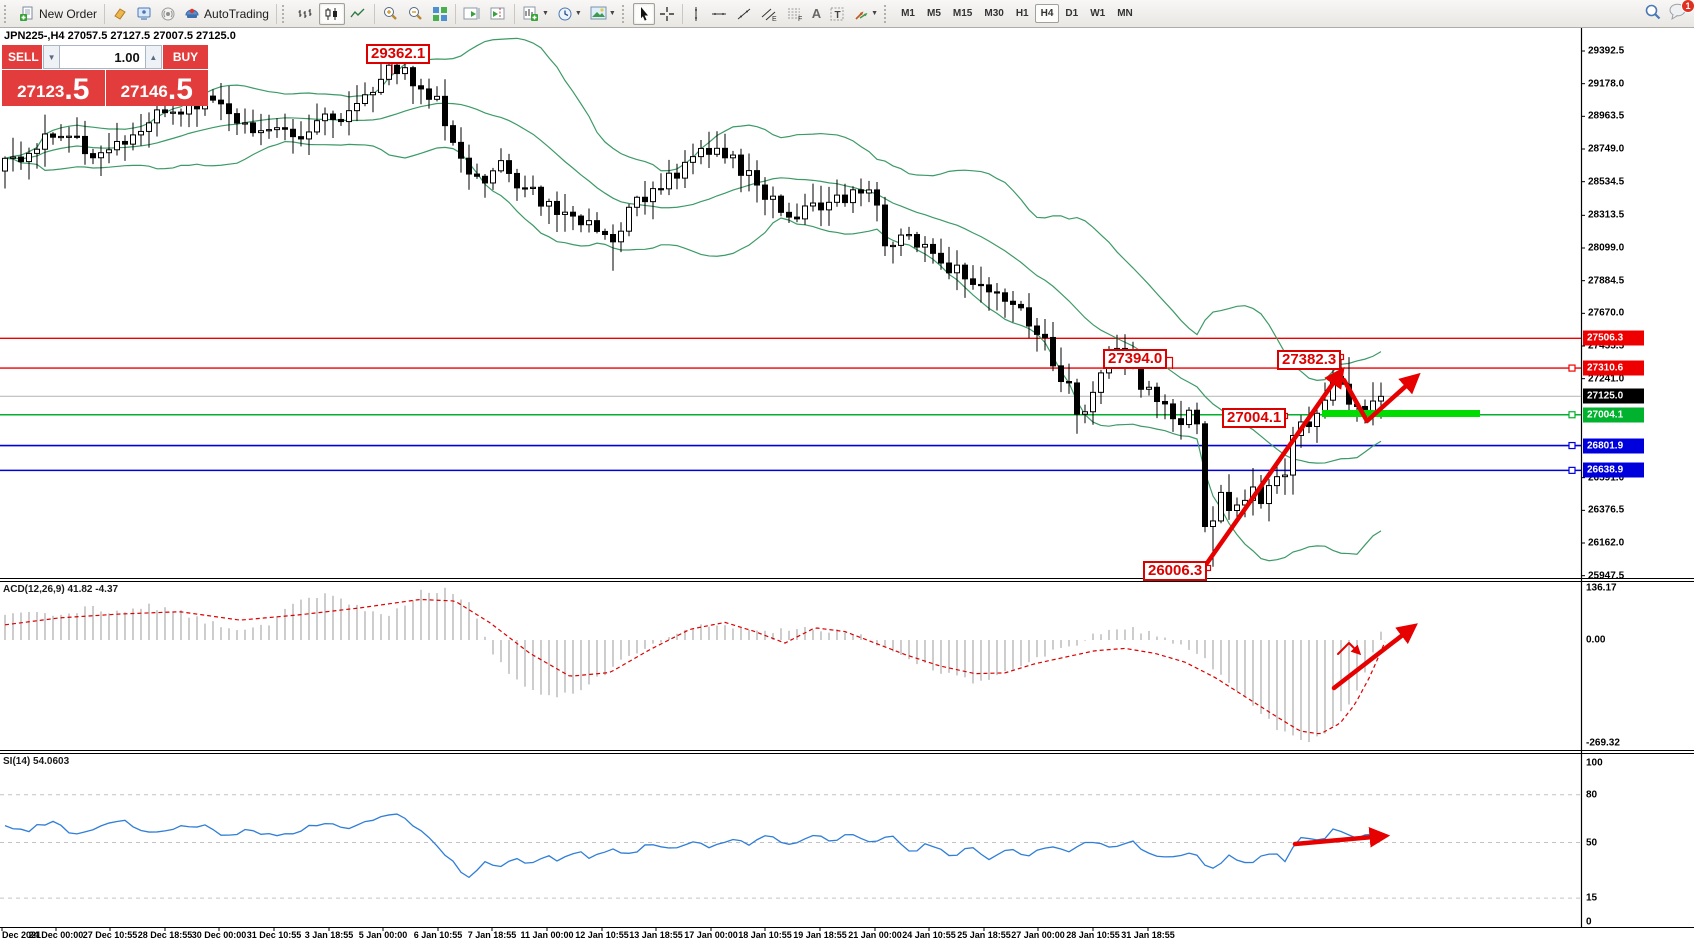 Image resolution: width=1694 pixels, height=943 pixels. I want to click on line-chart-button, so click(358, 14).